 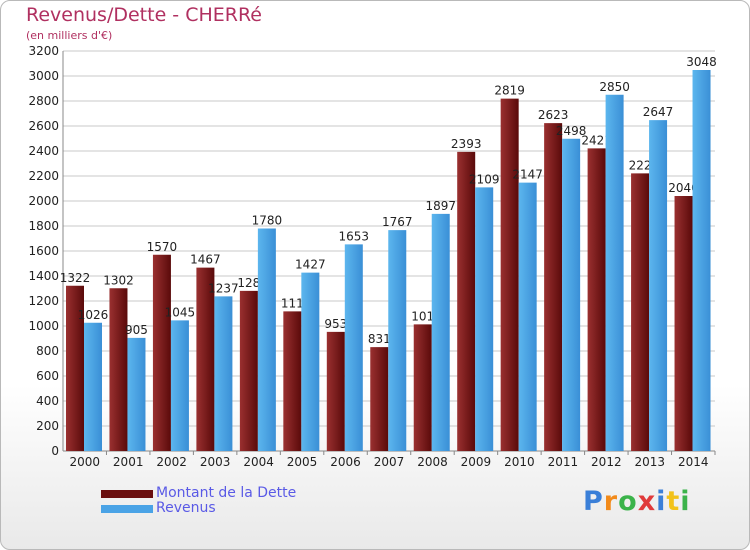 I want to click on data-label: 2147, so click(x=527, y=175).